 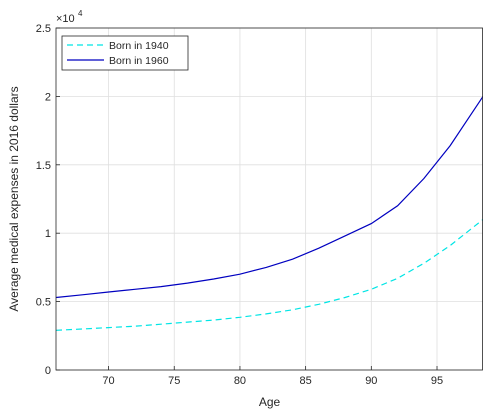 What do you see at coordinates (108, 381) in the screenshot?
I see `x-tick-label: 70` at bounding box center [108, 381].